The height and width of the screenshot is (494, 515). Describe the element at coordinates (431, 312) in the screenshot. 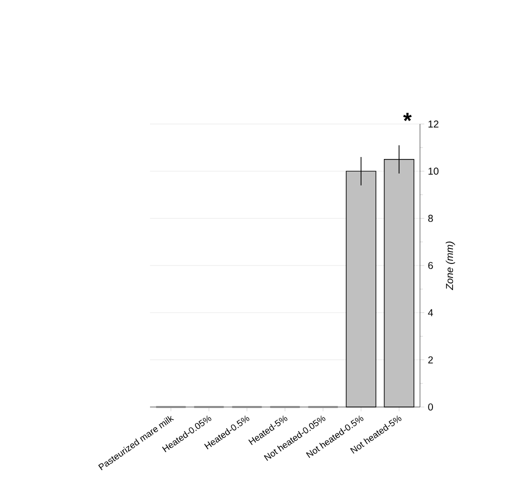

I see `y-tick-label: 4` at that location.